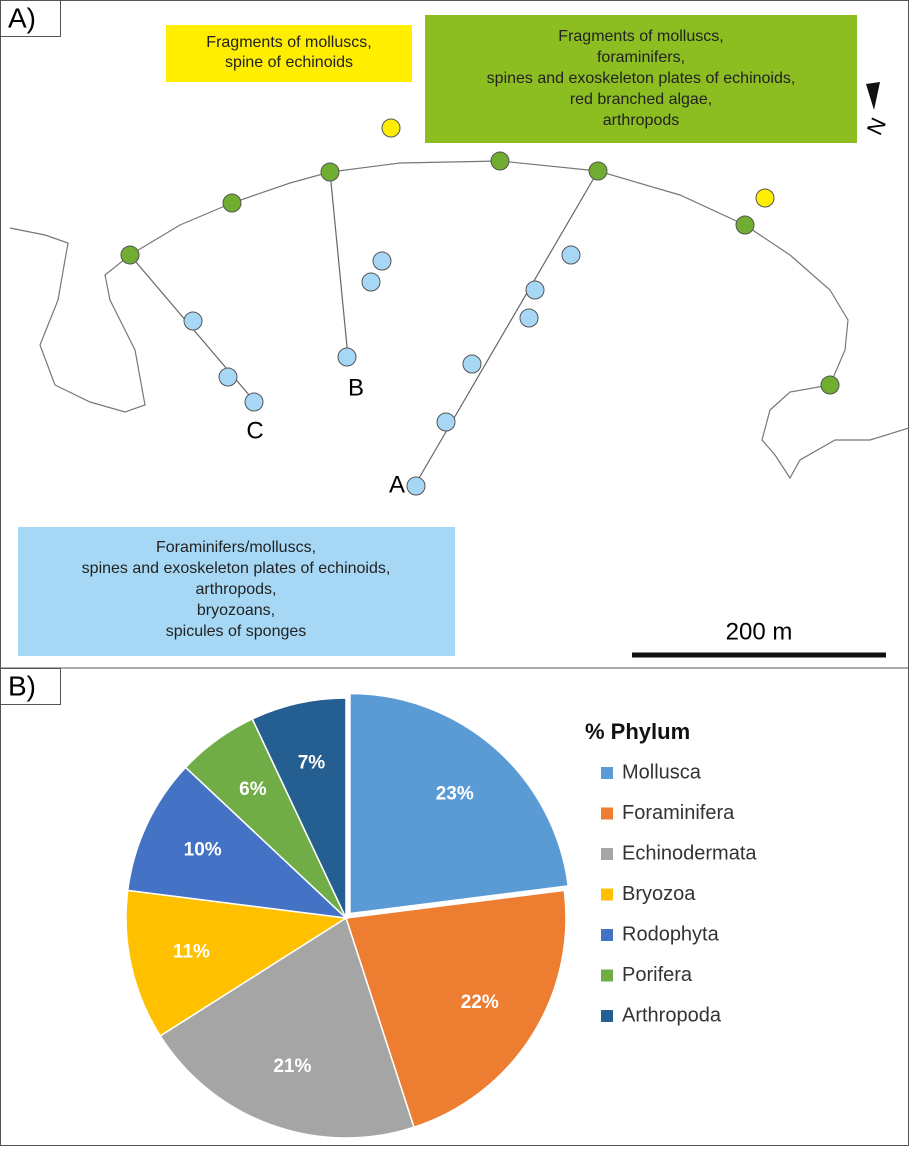 The height and width of the screenshot is (1151, 909). I want to click on data-label: 6%, so click(253, 789).